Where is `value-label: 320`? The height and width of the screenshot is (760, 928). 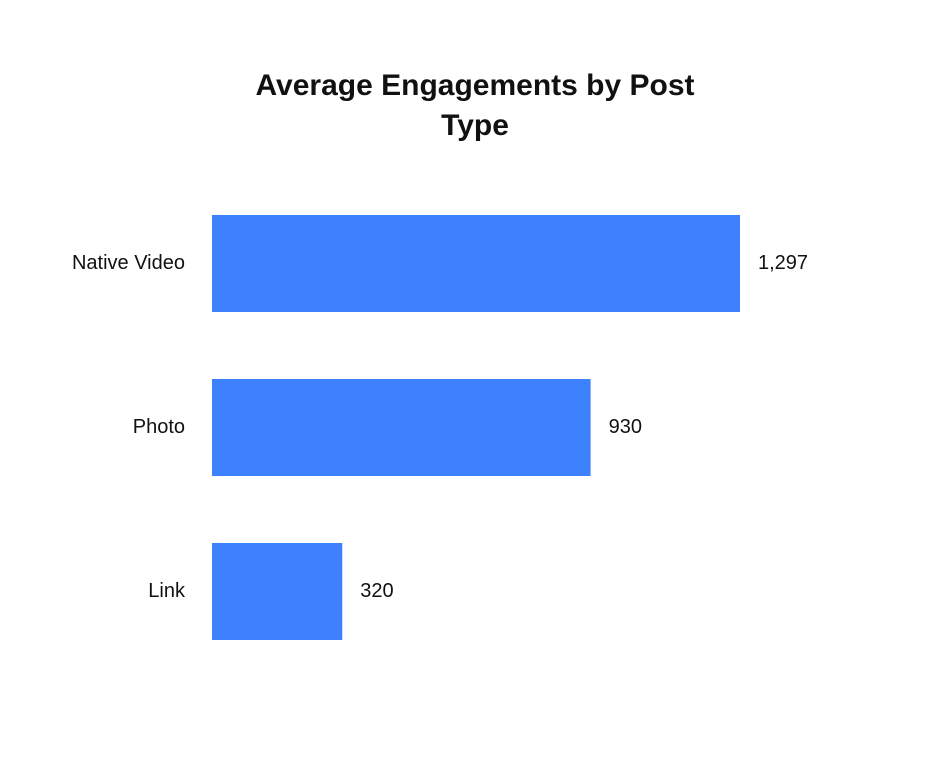
value-label: 320 is located at coordinates (376, 591).